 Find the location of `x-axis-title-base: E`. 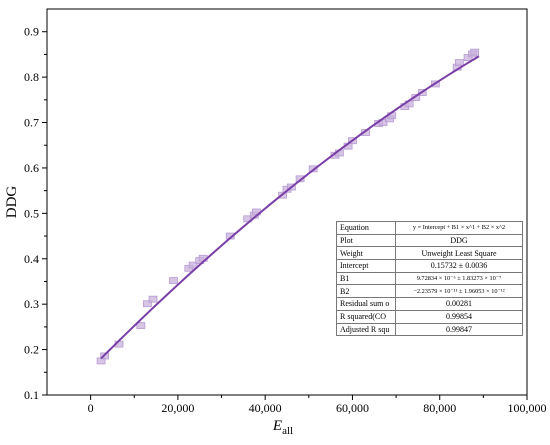

x-axis-title-base: E is located at coordinates (277, 426).